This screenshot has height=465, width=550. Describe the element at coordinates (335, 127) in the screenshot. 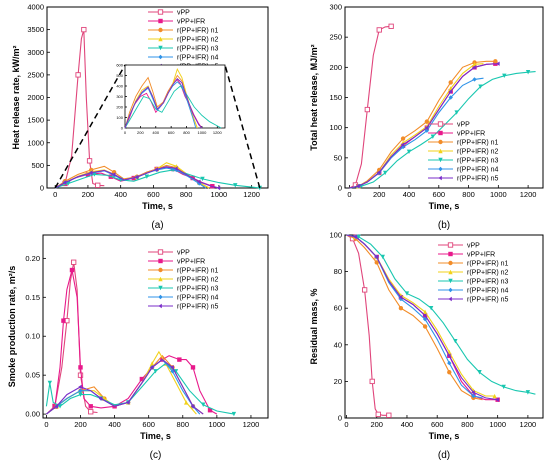

I see `y-tick-label: 100` at that location.